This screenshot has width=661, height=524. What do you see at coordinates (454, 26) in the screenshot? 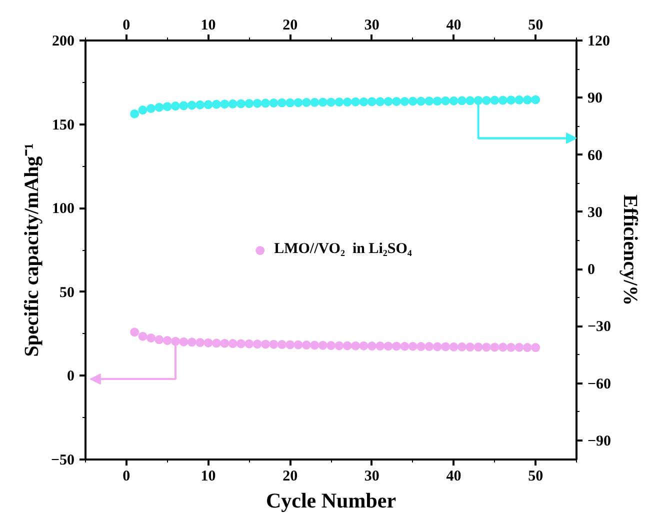
I see `x-tick-label: 40` at bounding box center [454, 26].